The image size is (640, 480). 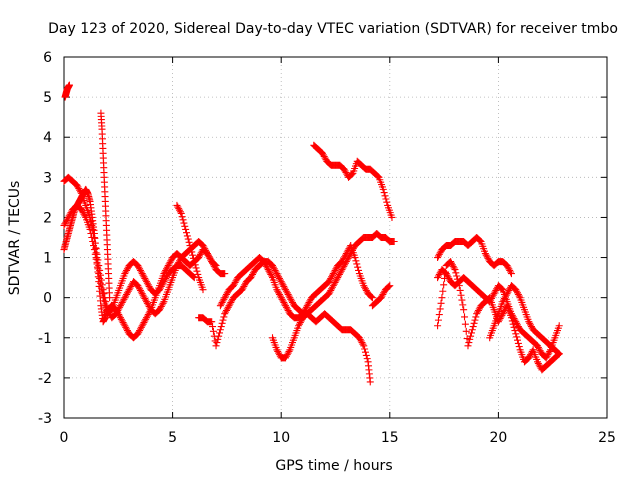 What do you see at coordinates (47, 218) in the screenshot?
I see `y-tick-label: 2` at bounding box center [47, 218].